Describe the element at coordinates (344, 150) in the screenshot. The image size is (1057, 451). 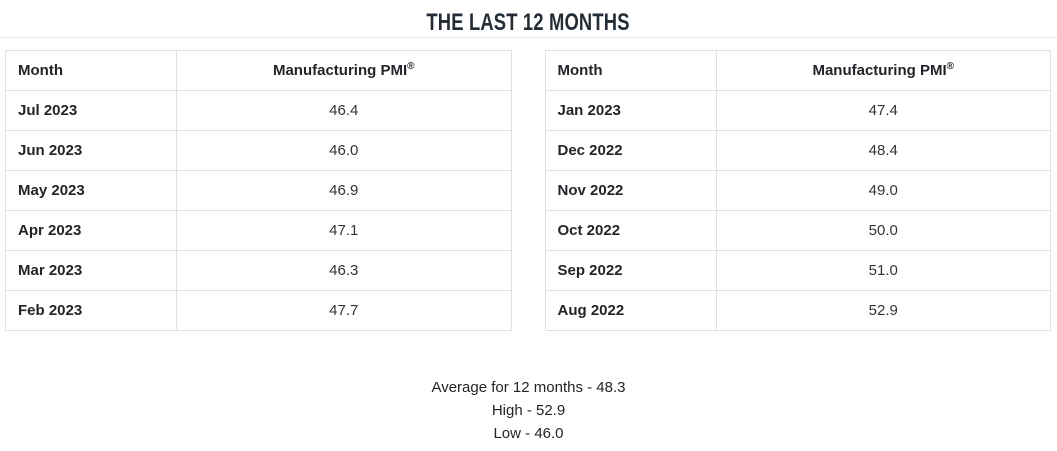
I see `pmi-value-cell: 46.0` at that location.